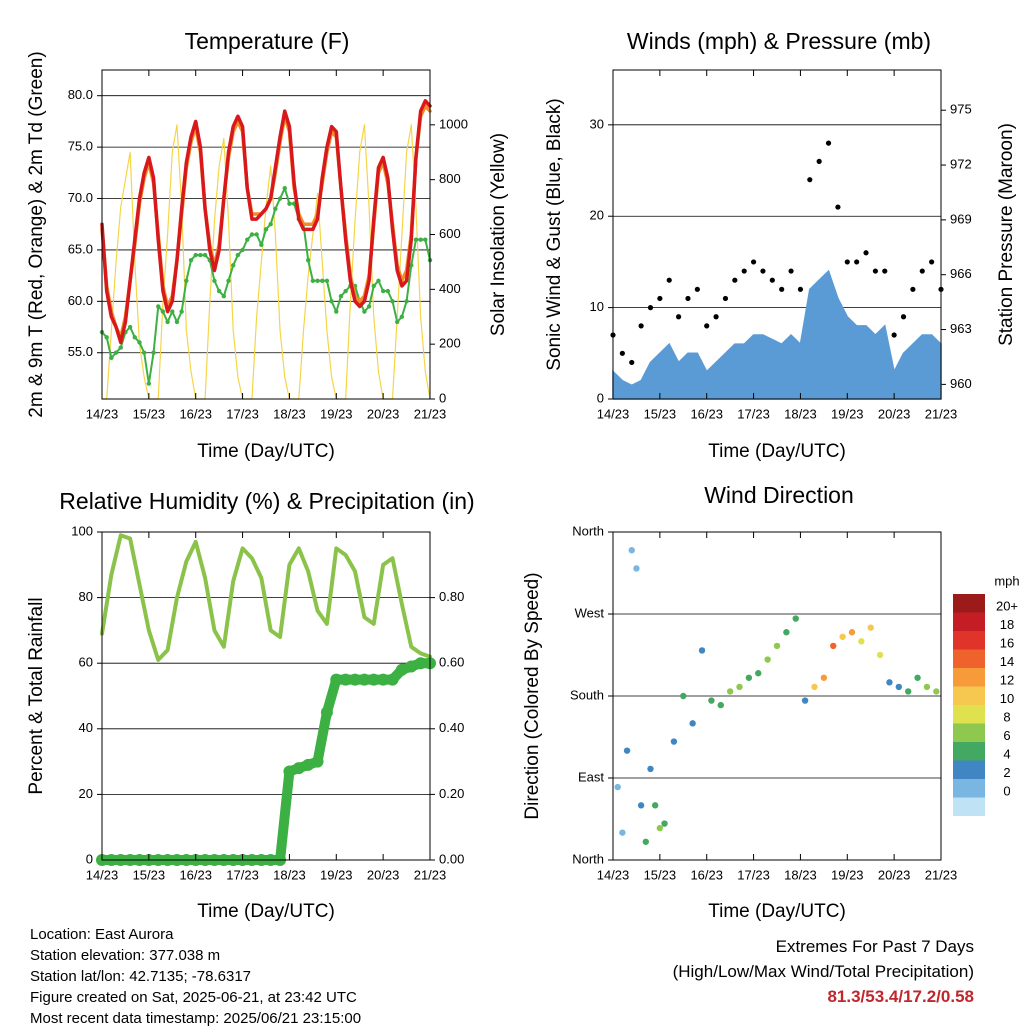 This screenshot has width=1024, height=1029. I want to click on rh-plot-frame, so click(266, 696).